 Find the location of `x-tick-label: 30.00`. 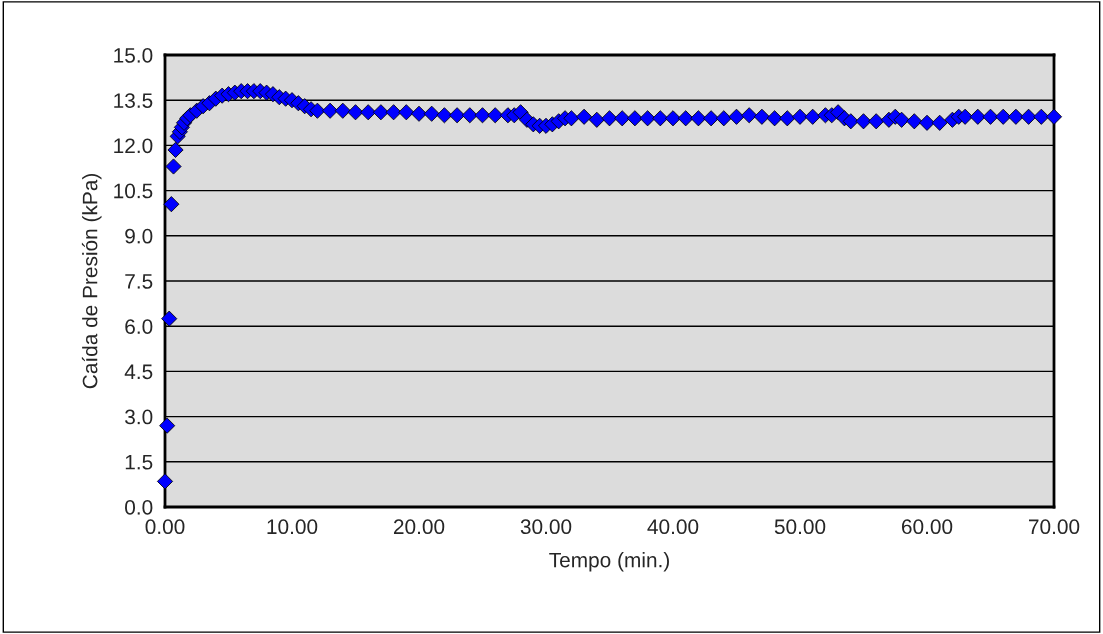

x-tick-label: 30.00 is located at coordinates (546, 527).